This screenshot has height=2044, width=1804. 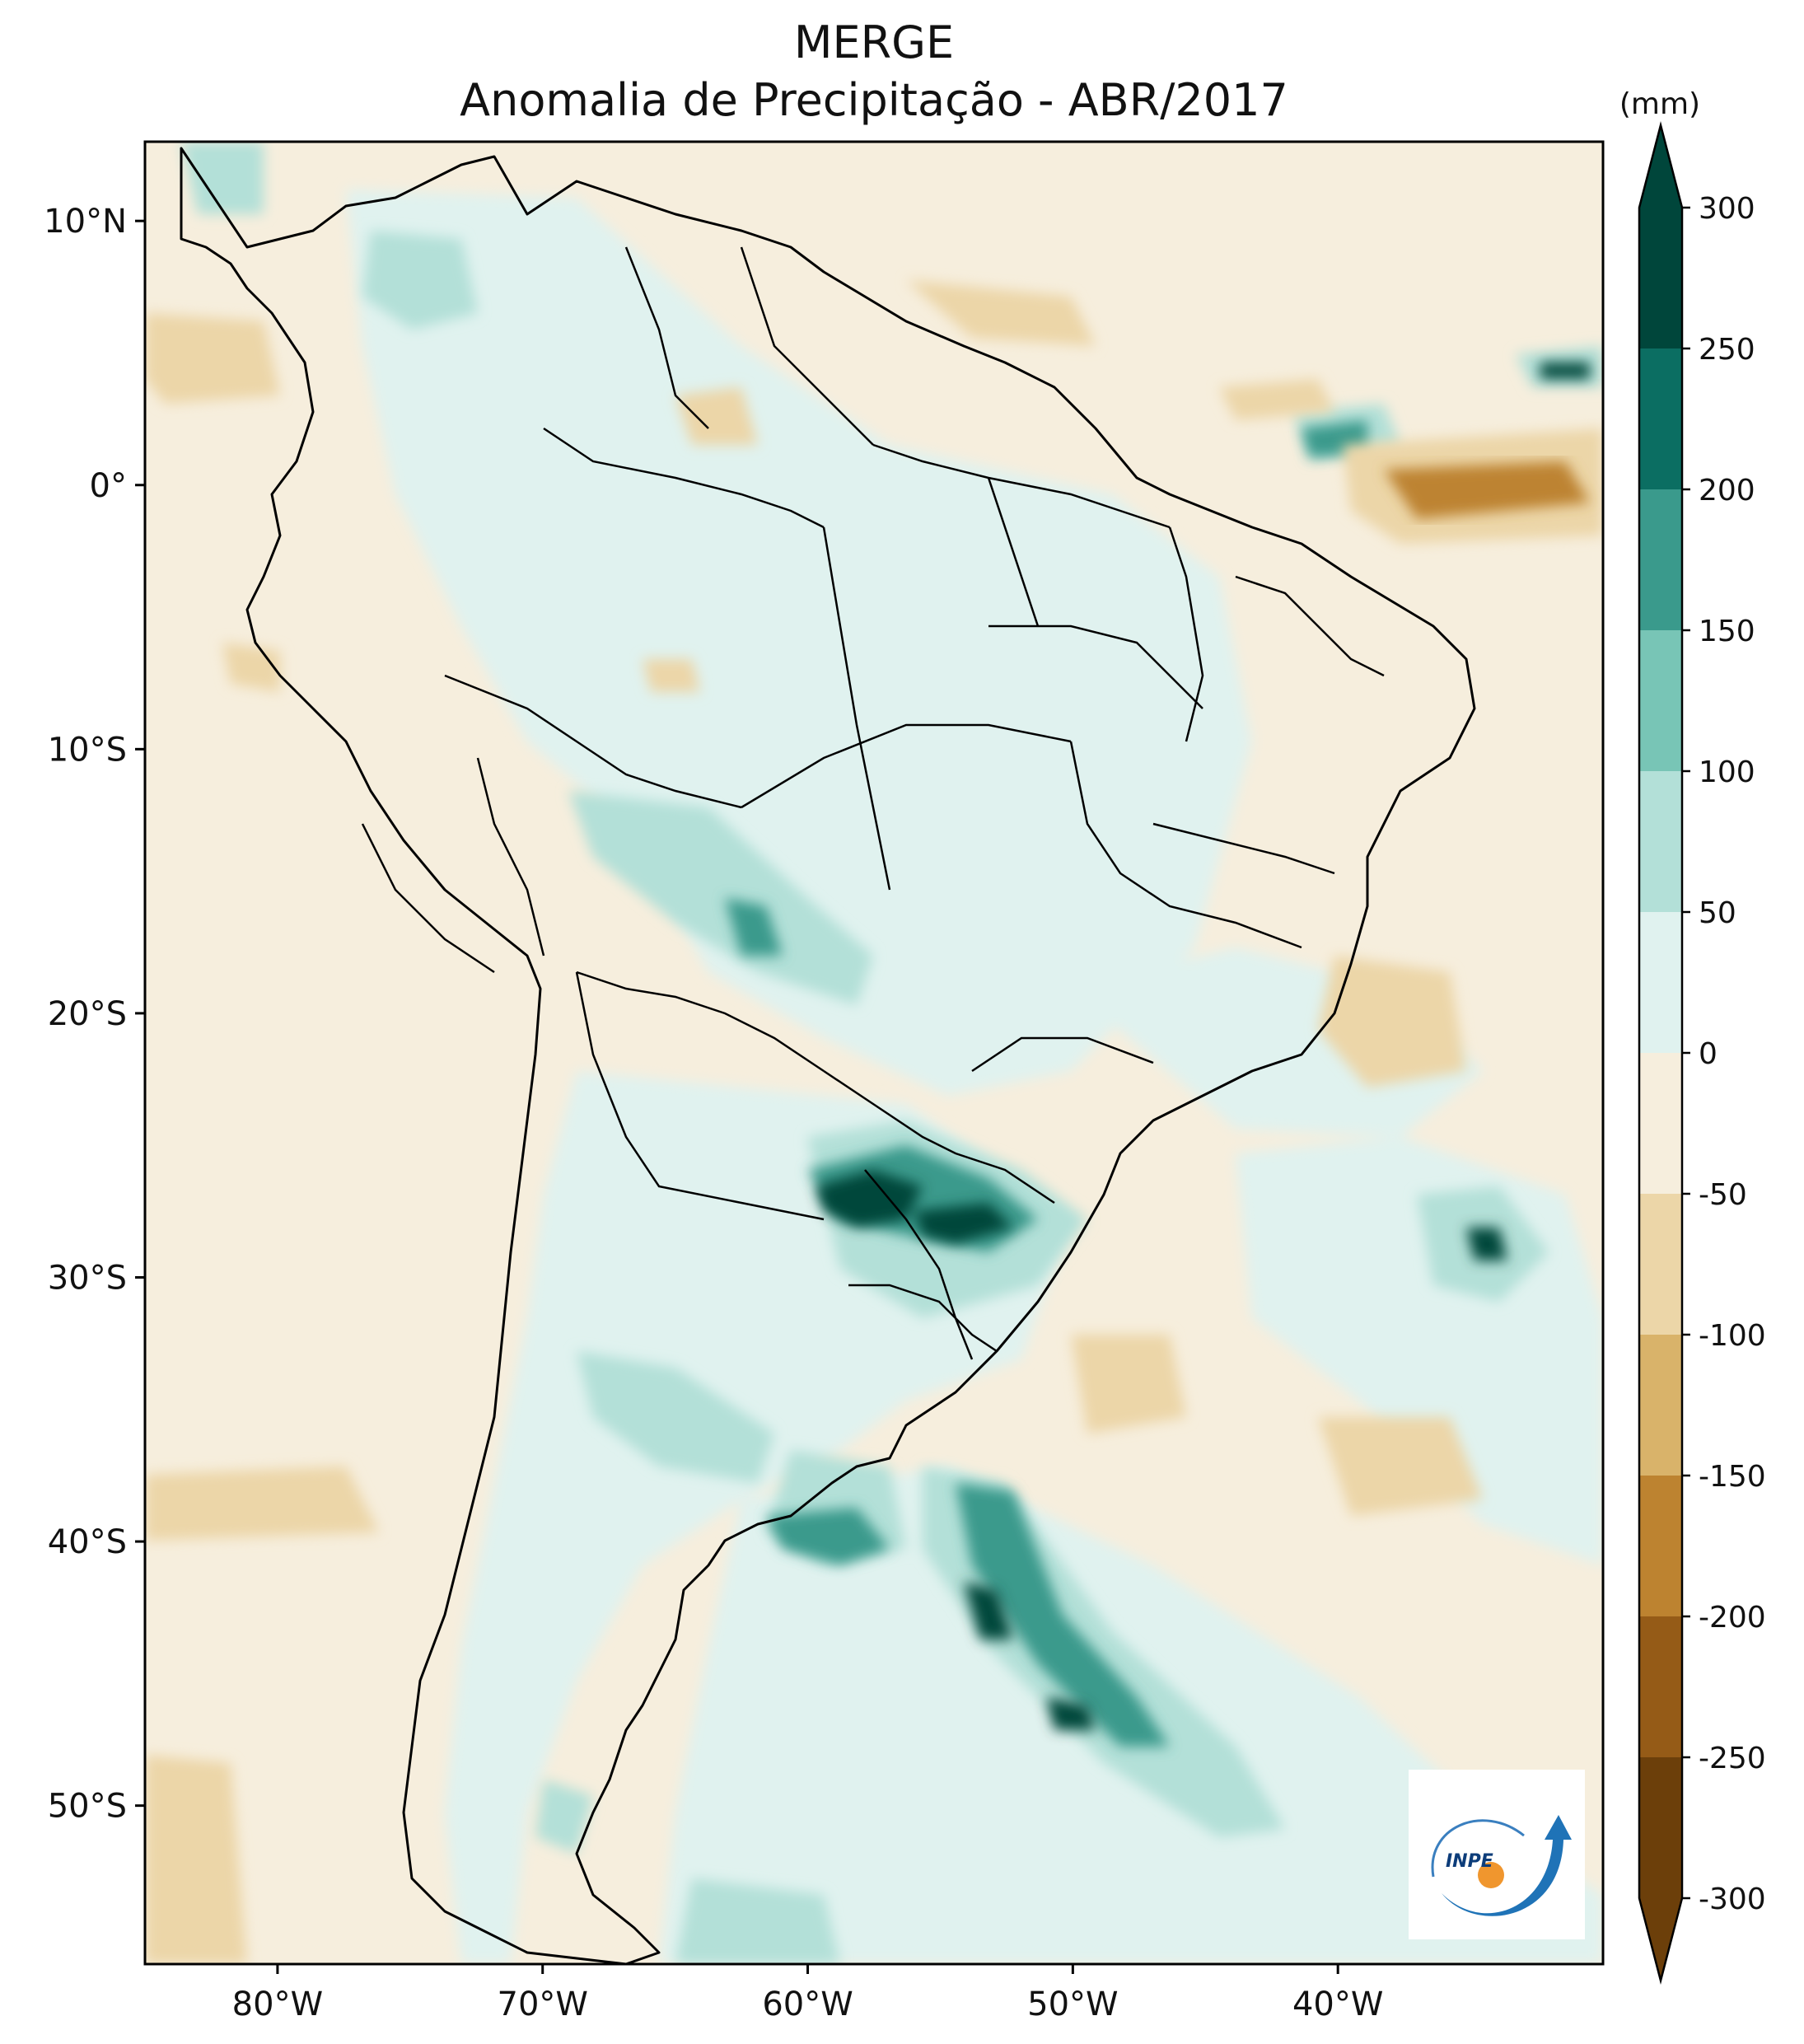 I want to click on colorbar-tick-label: 100, so click(x=1727, y=772).